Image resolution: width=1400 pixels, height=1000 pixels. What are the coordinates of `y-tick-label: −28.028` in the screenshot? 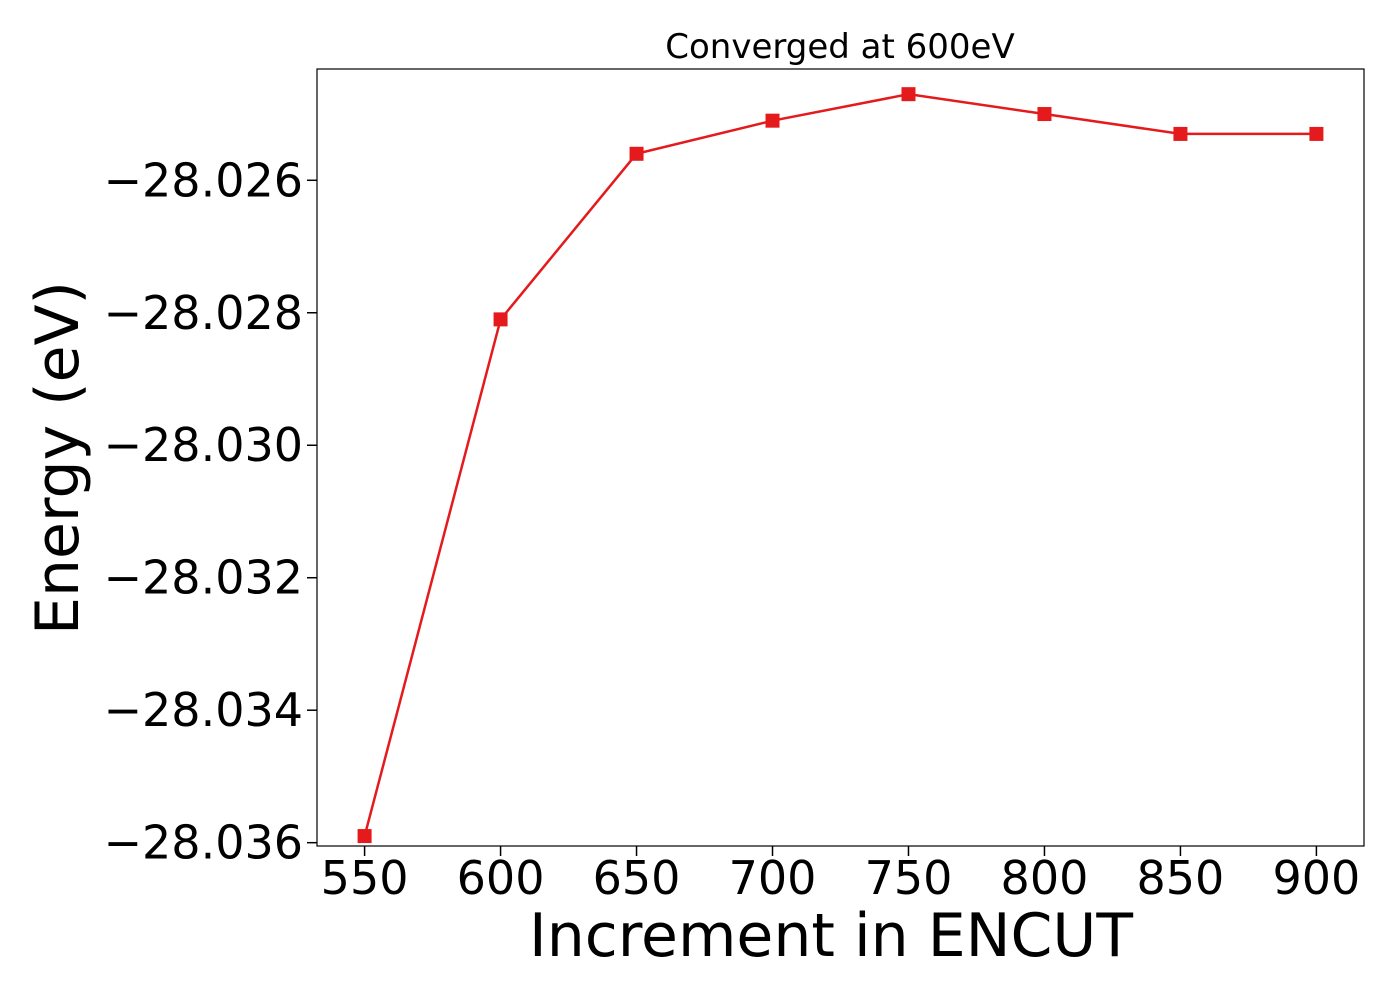 It's located at (204, 313).